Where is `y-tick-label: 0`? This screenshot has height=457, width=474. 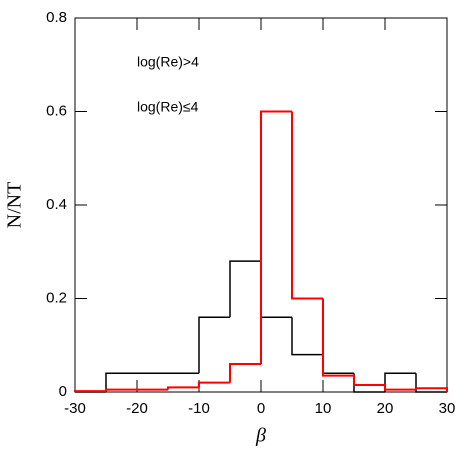
y-tick-label: 0 is located at coordinates (63, 391).